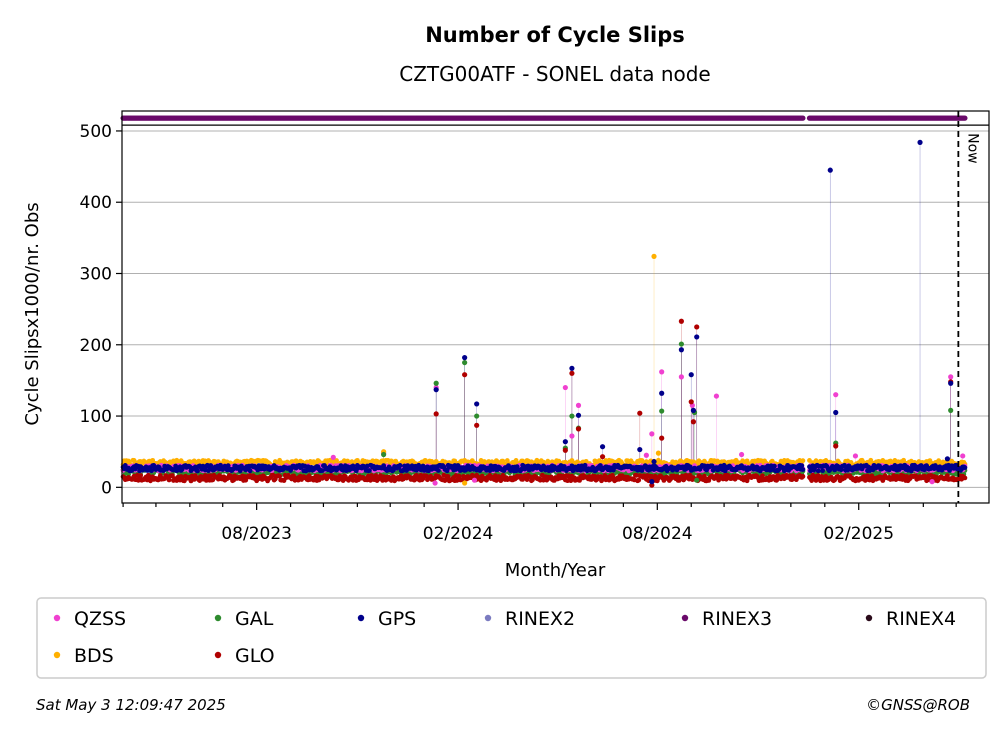  I want to click on legend-items: QZSS GAL GPS RINEX2 RINEX3 RINEX4 BDS GLO, so click(504, 637).